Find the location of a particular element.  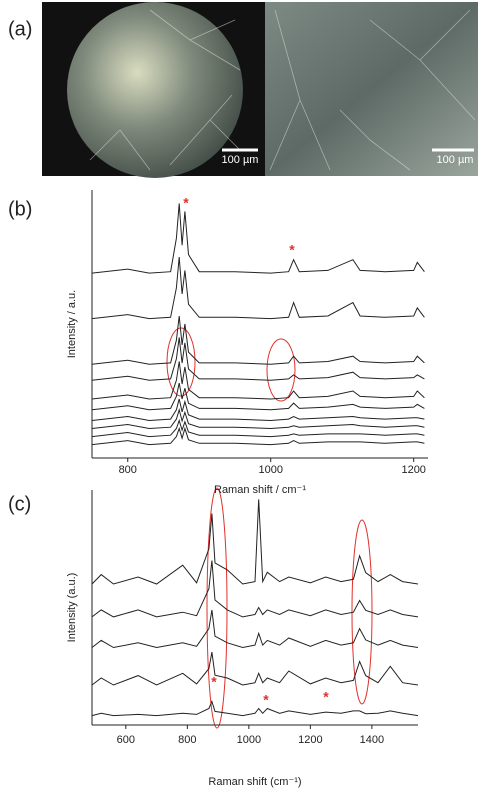

x-tick-label: 600 is located at coordinates (126, 740).